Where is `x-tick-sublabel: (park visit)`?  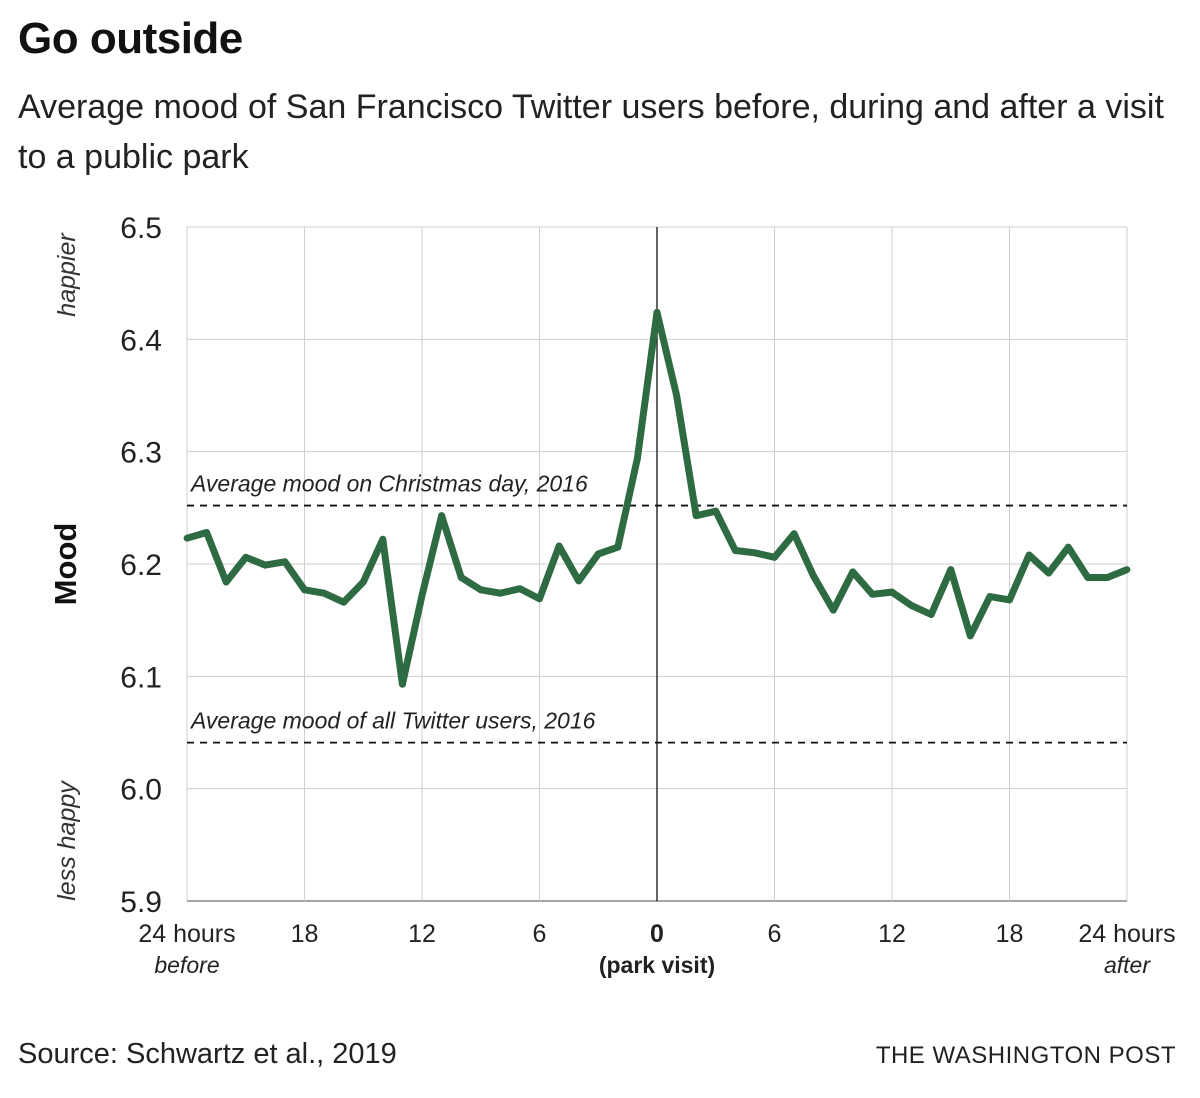
x-tick-sublabel: (park visit) is located at coordinates (657, 965).